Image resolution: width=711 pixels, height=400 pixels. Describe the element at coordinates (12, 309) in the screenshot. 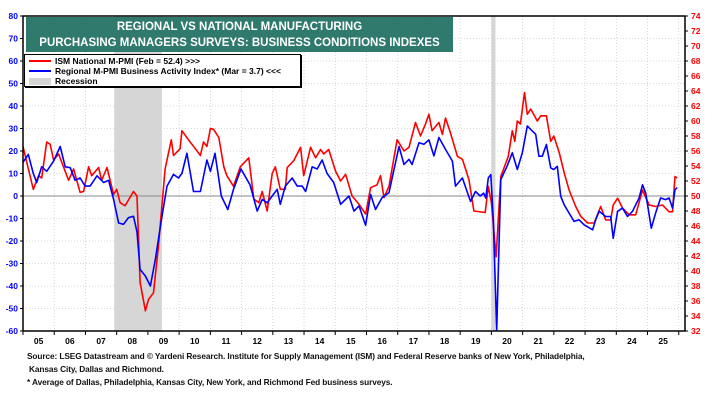

I see `left-tick-label: -50` at that location.